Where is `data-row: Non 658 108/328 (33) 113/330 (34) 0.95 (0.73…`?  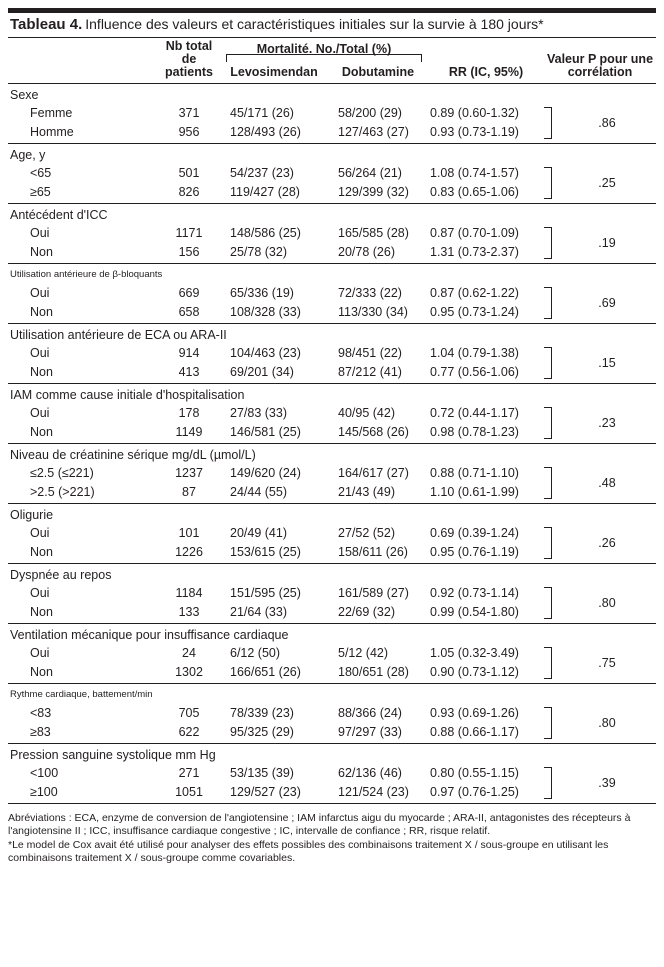
data-row: Non 658 108/328 (33) 113/330 (34) 0.95 (0.73… is located at coordinates (332, 313).